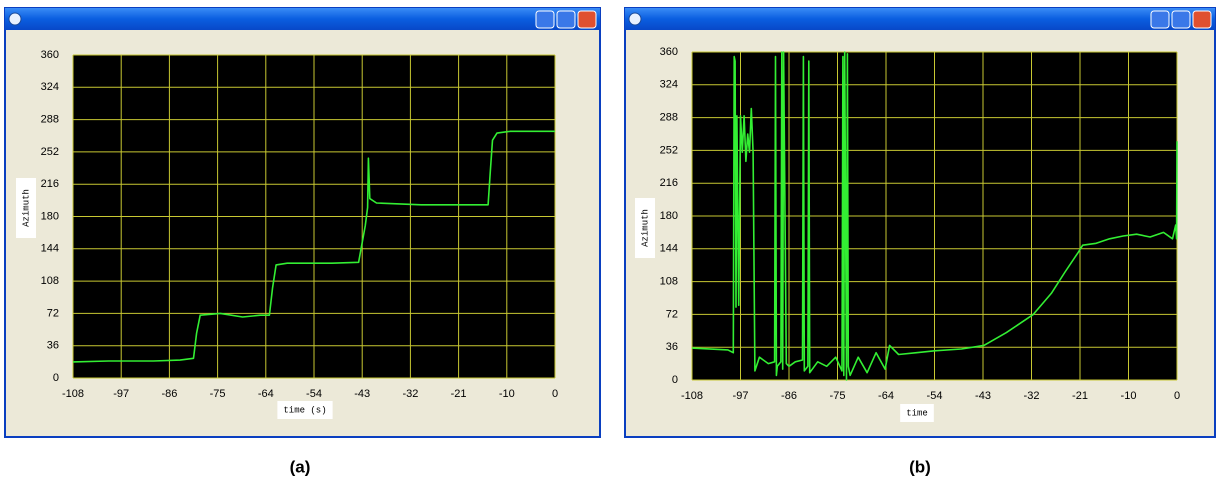  Describe the element at coordinates (300, 466) in the screenshot. I see `caption: (a)` at that location.